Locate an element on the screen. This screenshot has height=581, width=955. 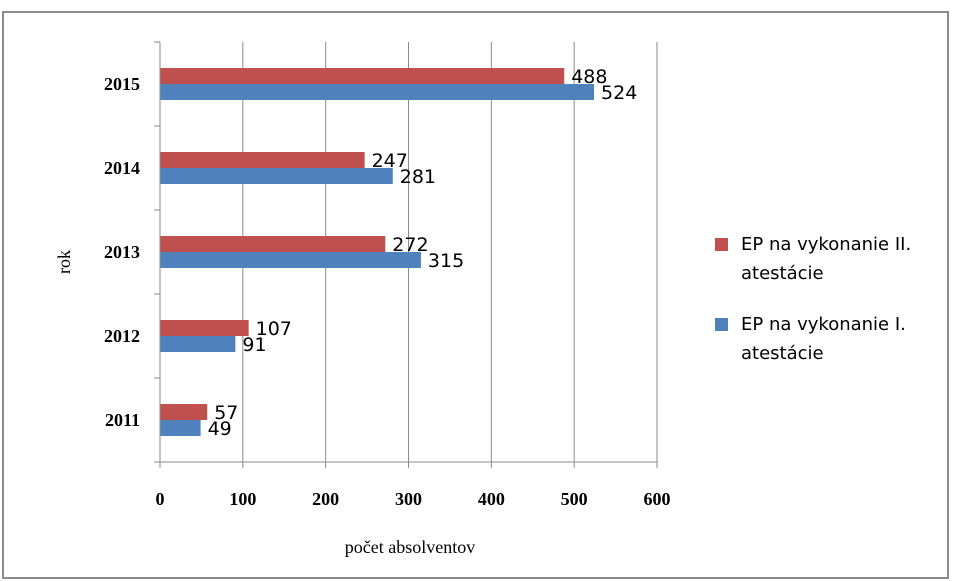
data-label: 91 is located at coordinates (254, 345).